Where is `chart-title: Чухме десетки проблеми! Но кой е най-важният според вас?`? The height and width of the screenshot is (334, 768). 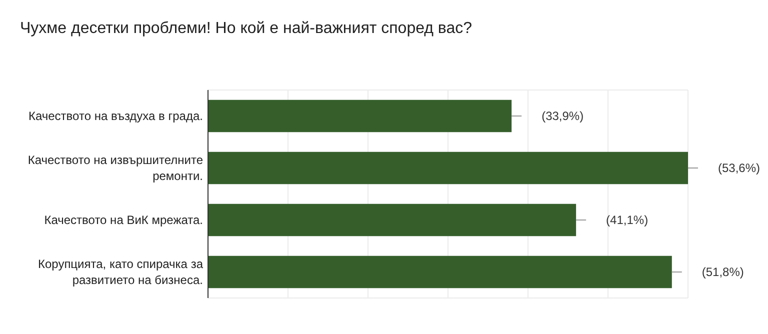
chart-title: Чухме десетки проблеми! Но кой е най-важният според вас? is located at coordinates (246, 28).